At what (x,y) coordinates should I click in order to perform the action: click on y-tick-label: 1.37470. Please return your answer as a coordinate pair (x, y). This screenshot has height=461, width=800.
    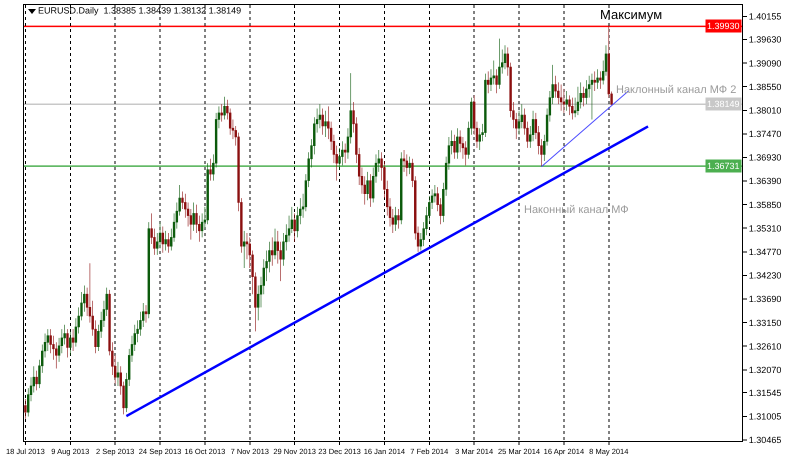
    Looking at the image, I should click on (765, 134).